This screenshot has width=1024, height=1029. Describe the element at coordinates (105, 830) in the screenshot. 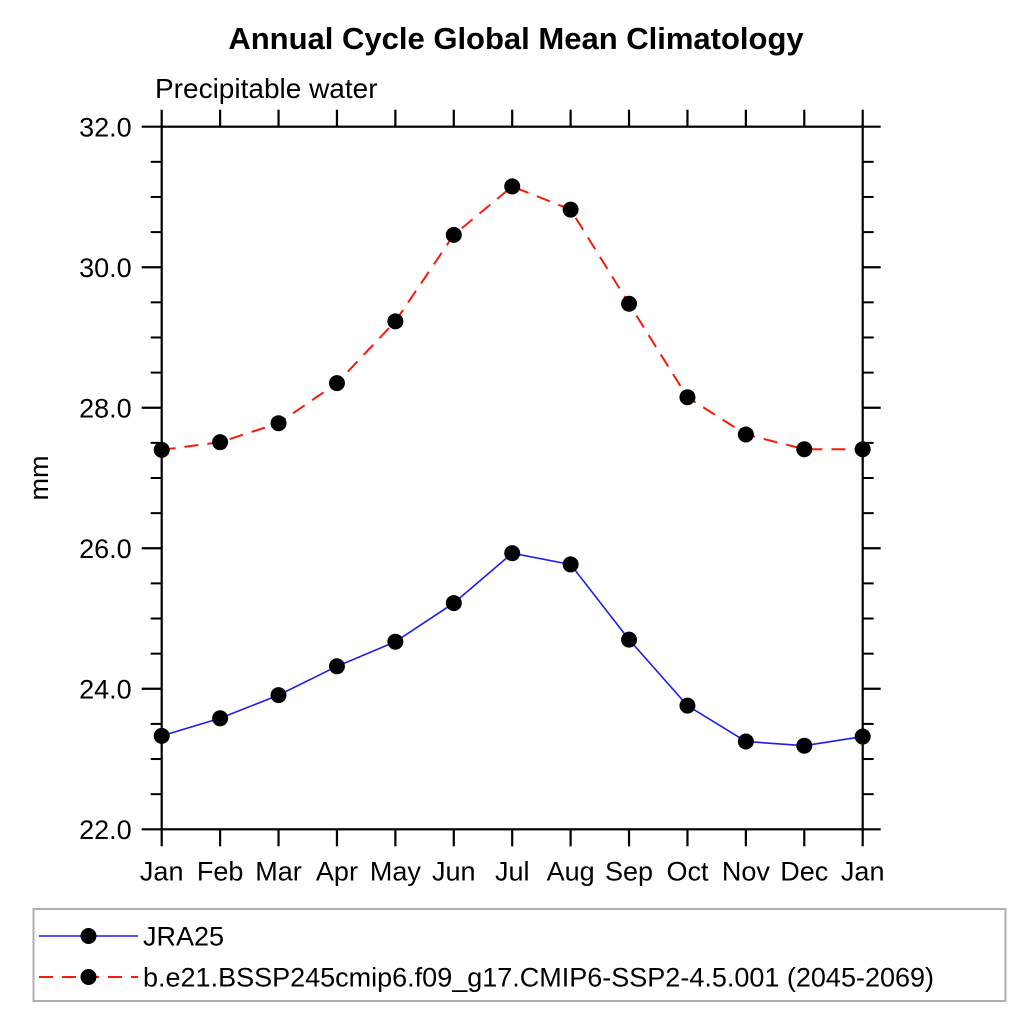

I see `y-tick-label: 22.0` at that location.